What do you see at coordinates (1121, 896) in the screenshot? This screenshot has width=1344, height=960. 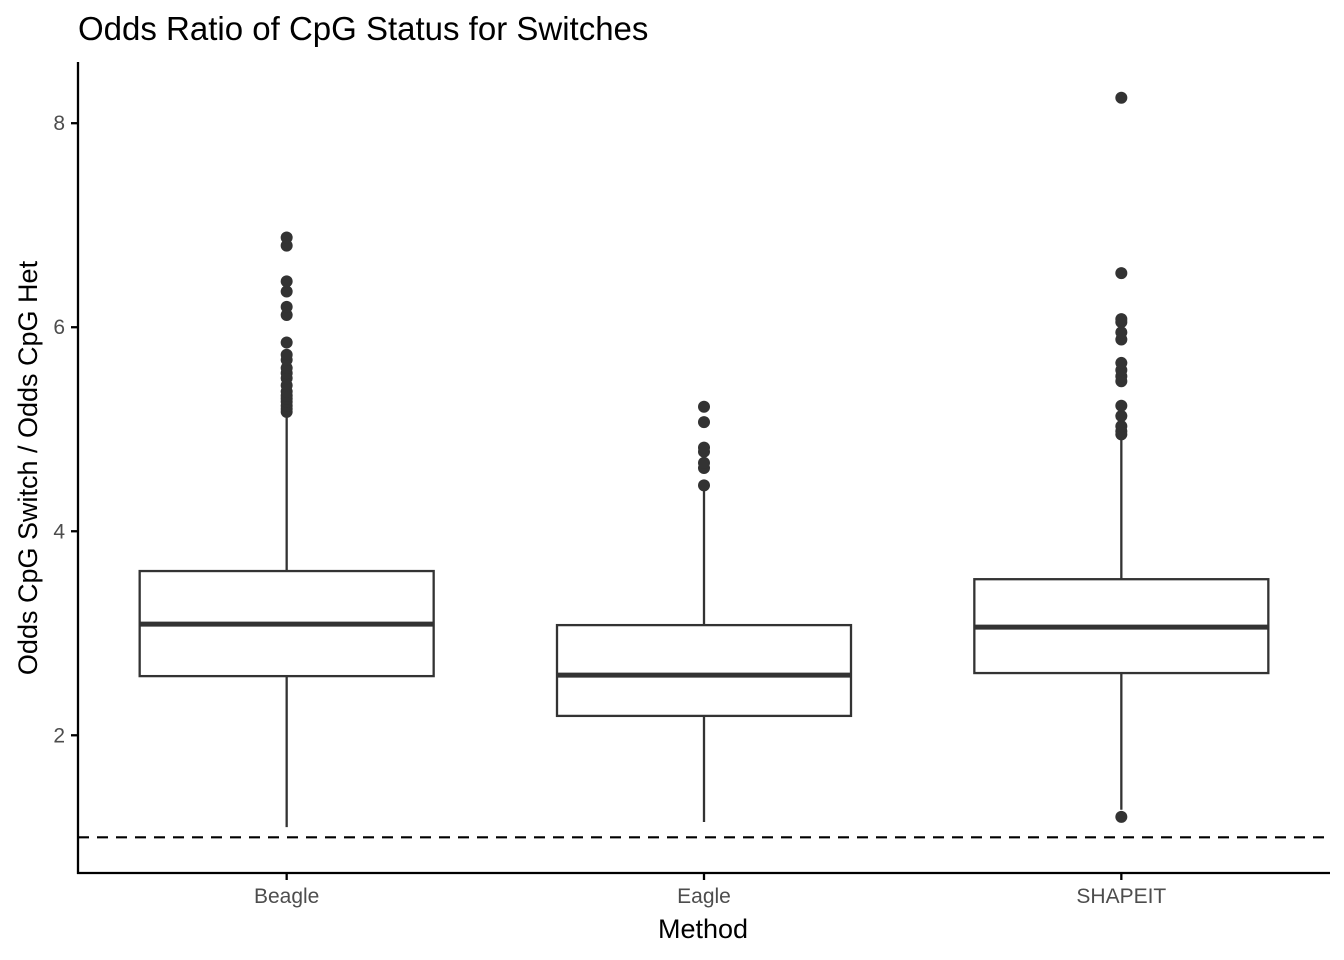 I see `x-tick-label-shapeit: SHAPEIT` at bounding box center [1121, 896].